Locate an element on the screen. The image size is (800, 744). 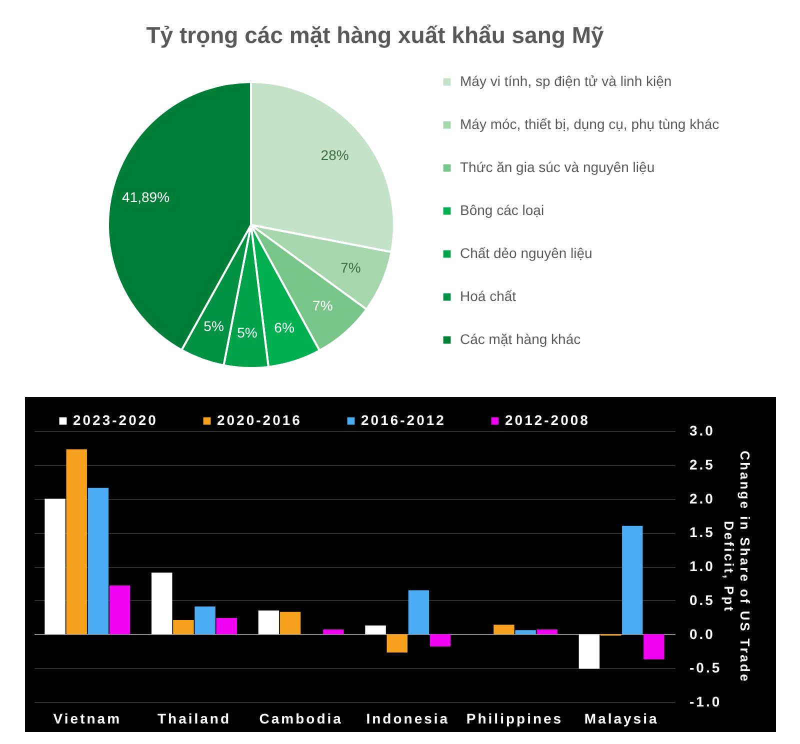
legend-label: 2012-2008 is located at coordinates (547, 420).